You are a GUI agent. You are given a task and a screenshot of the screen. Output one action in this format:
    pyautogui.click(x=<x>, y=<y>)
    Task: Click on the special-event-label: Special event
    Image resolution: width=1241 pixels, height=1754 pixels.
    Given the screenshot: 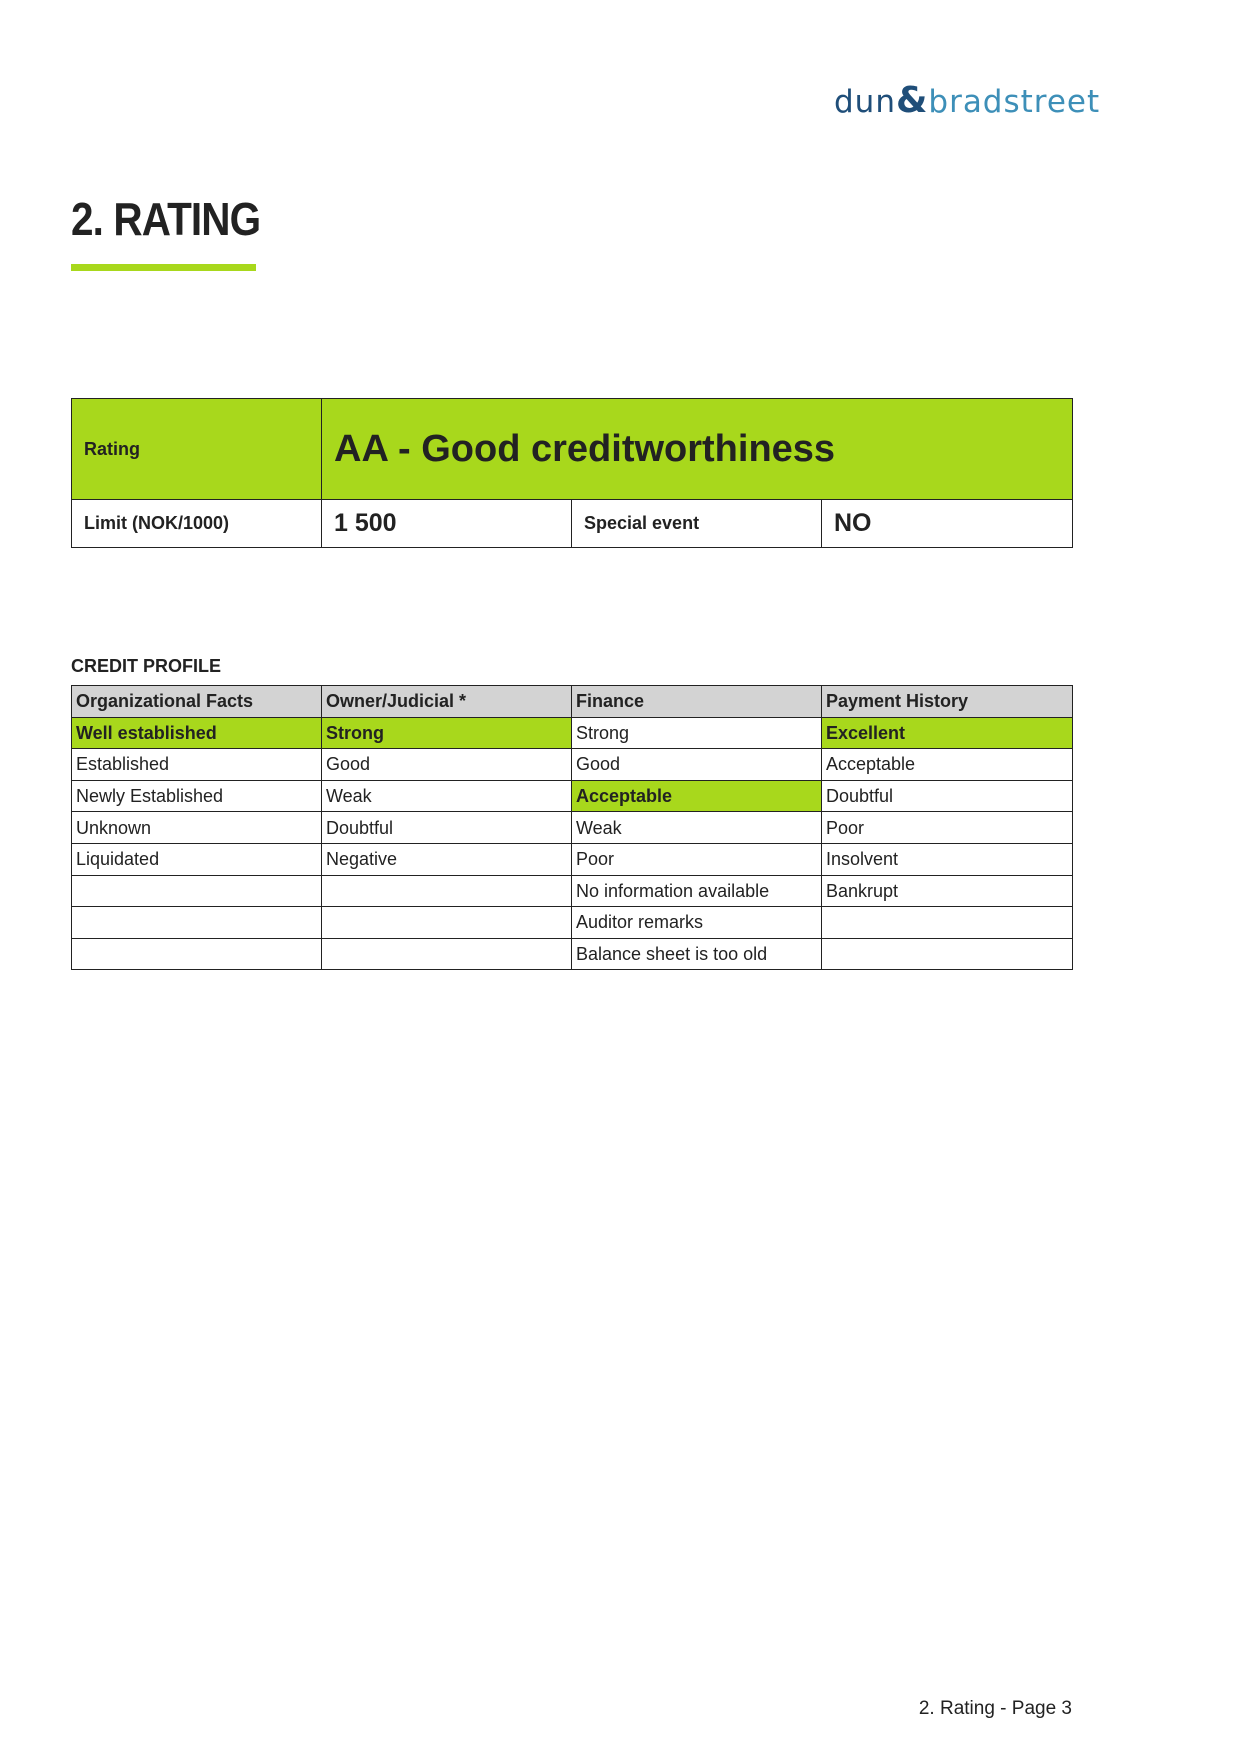 What is the action you would take?
    pyautogui.click(x=696, y=523)
    